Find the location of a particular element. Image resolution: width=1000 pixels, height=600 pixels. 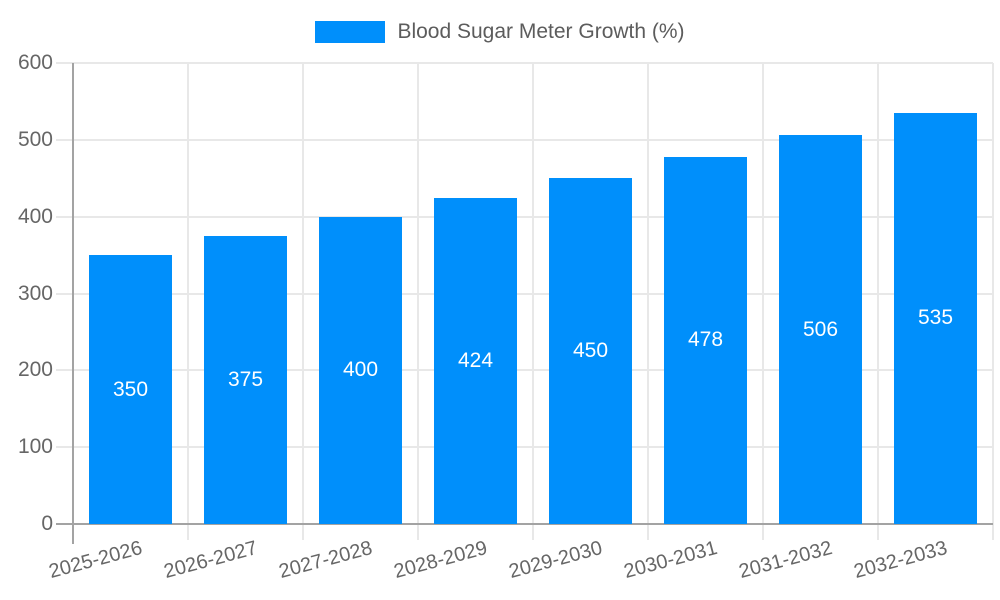

bar-value-label: 350 is located at coordinates (130, 389).